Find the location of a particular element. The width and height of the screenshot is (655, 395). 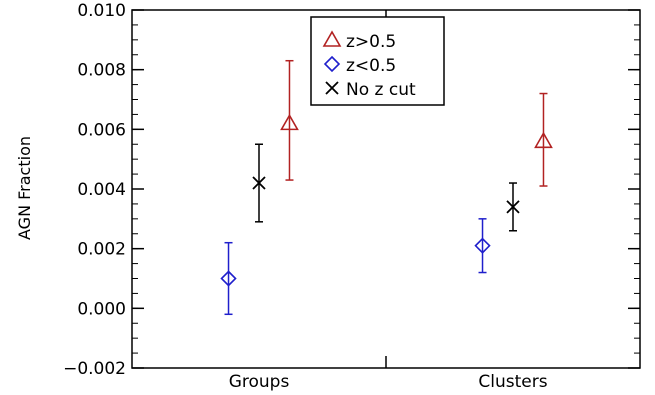

y-tick-label: 0.004 is located at coordinates (101, 190).